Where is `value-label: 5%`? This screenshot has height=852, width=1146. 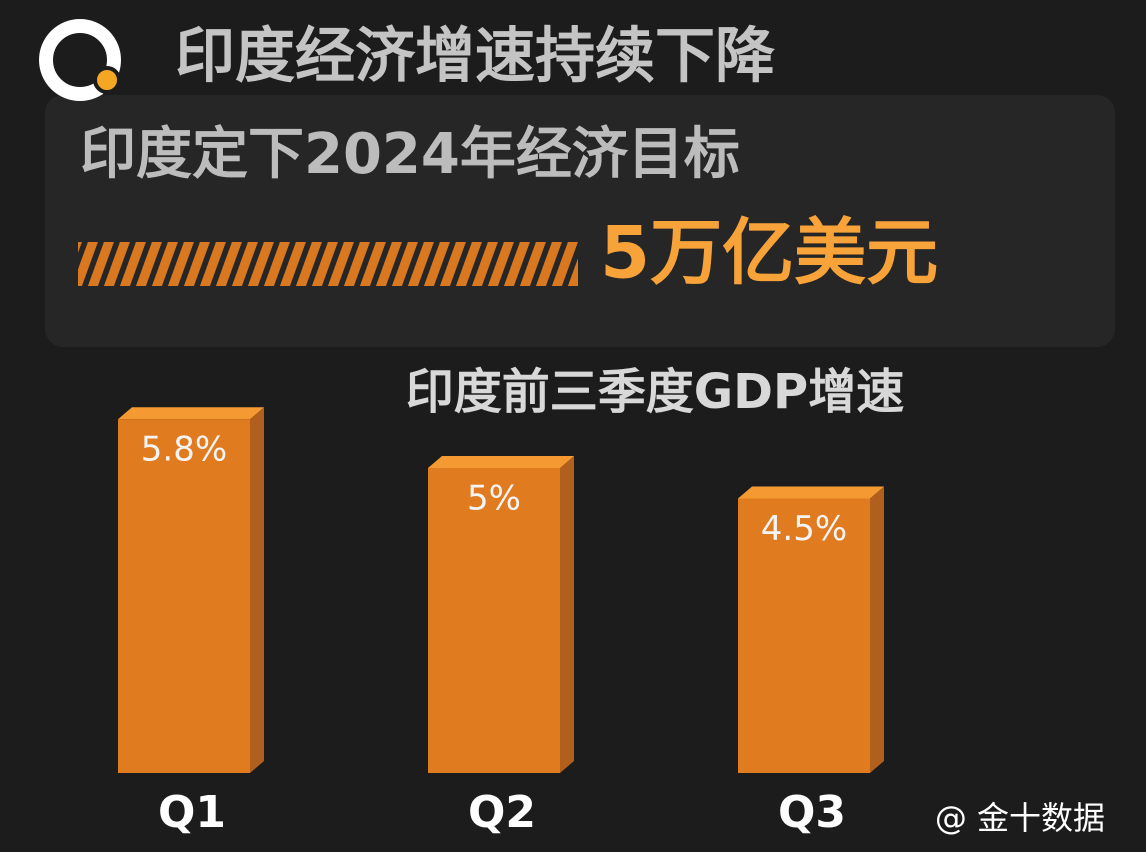 value-label: 5% is located at coordinates (494, 499).